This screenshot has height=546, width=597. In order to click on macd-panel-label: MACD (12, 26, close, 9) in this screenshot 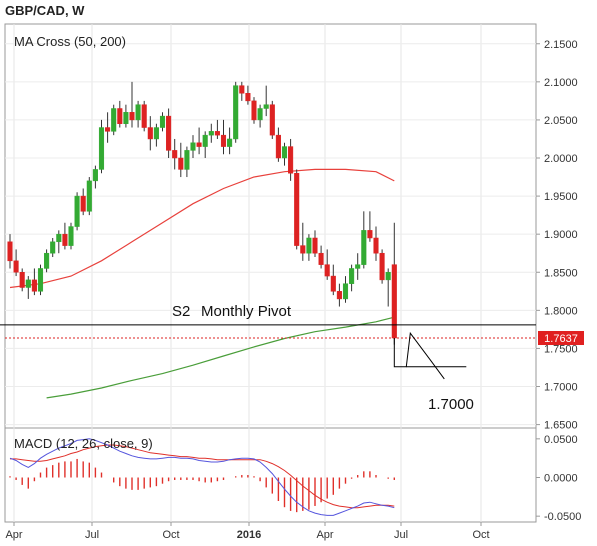, I will do `click(83, 443)`.